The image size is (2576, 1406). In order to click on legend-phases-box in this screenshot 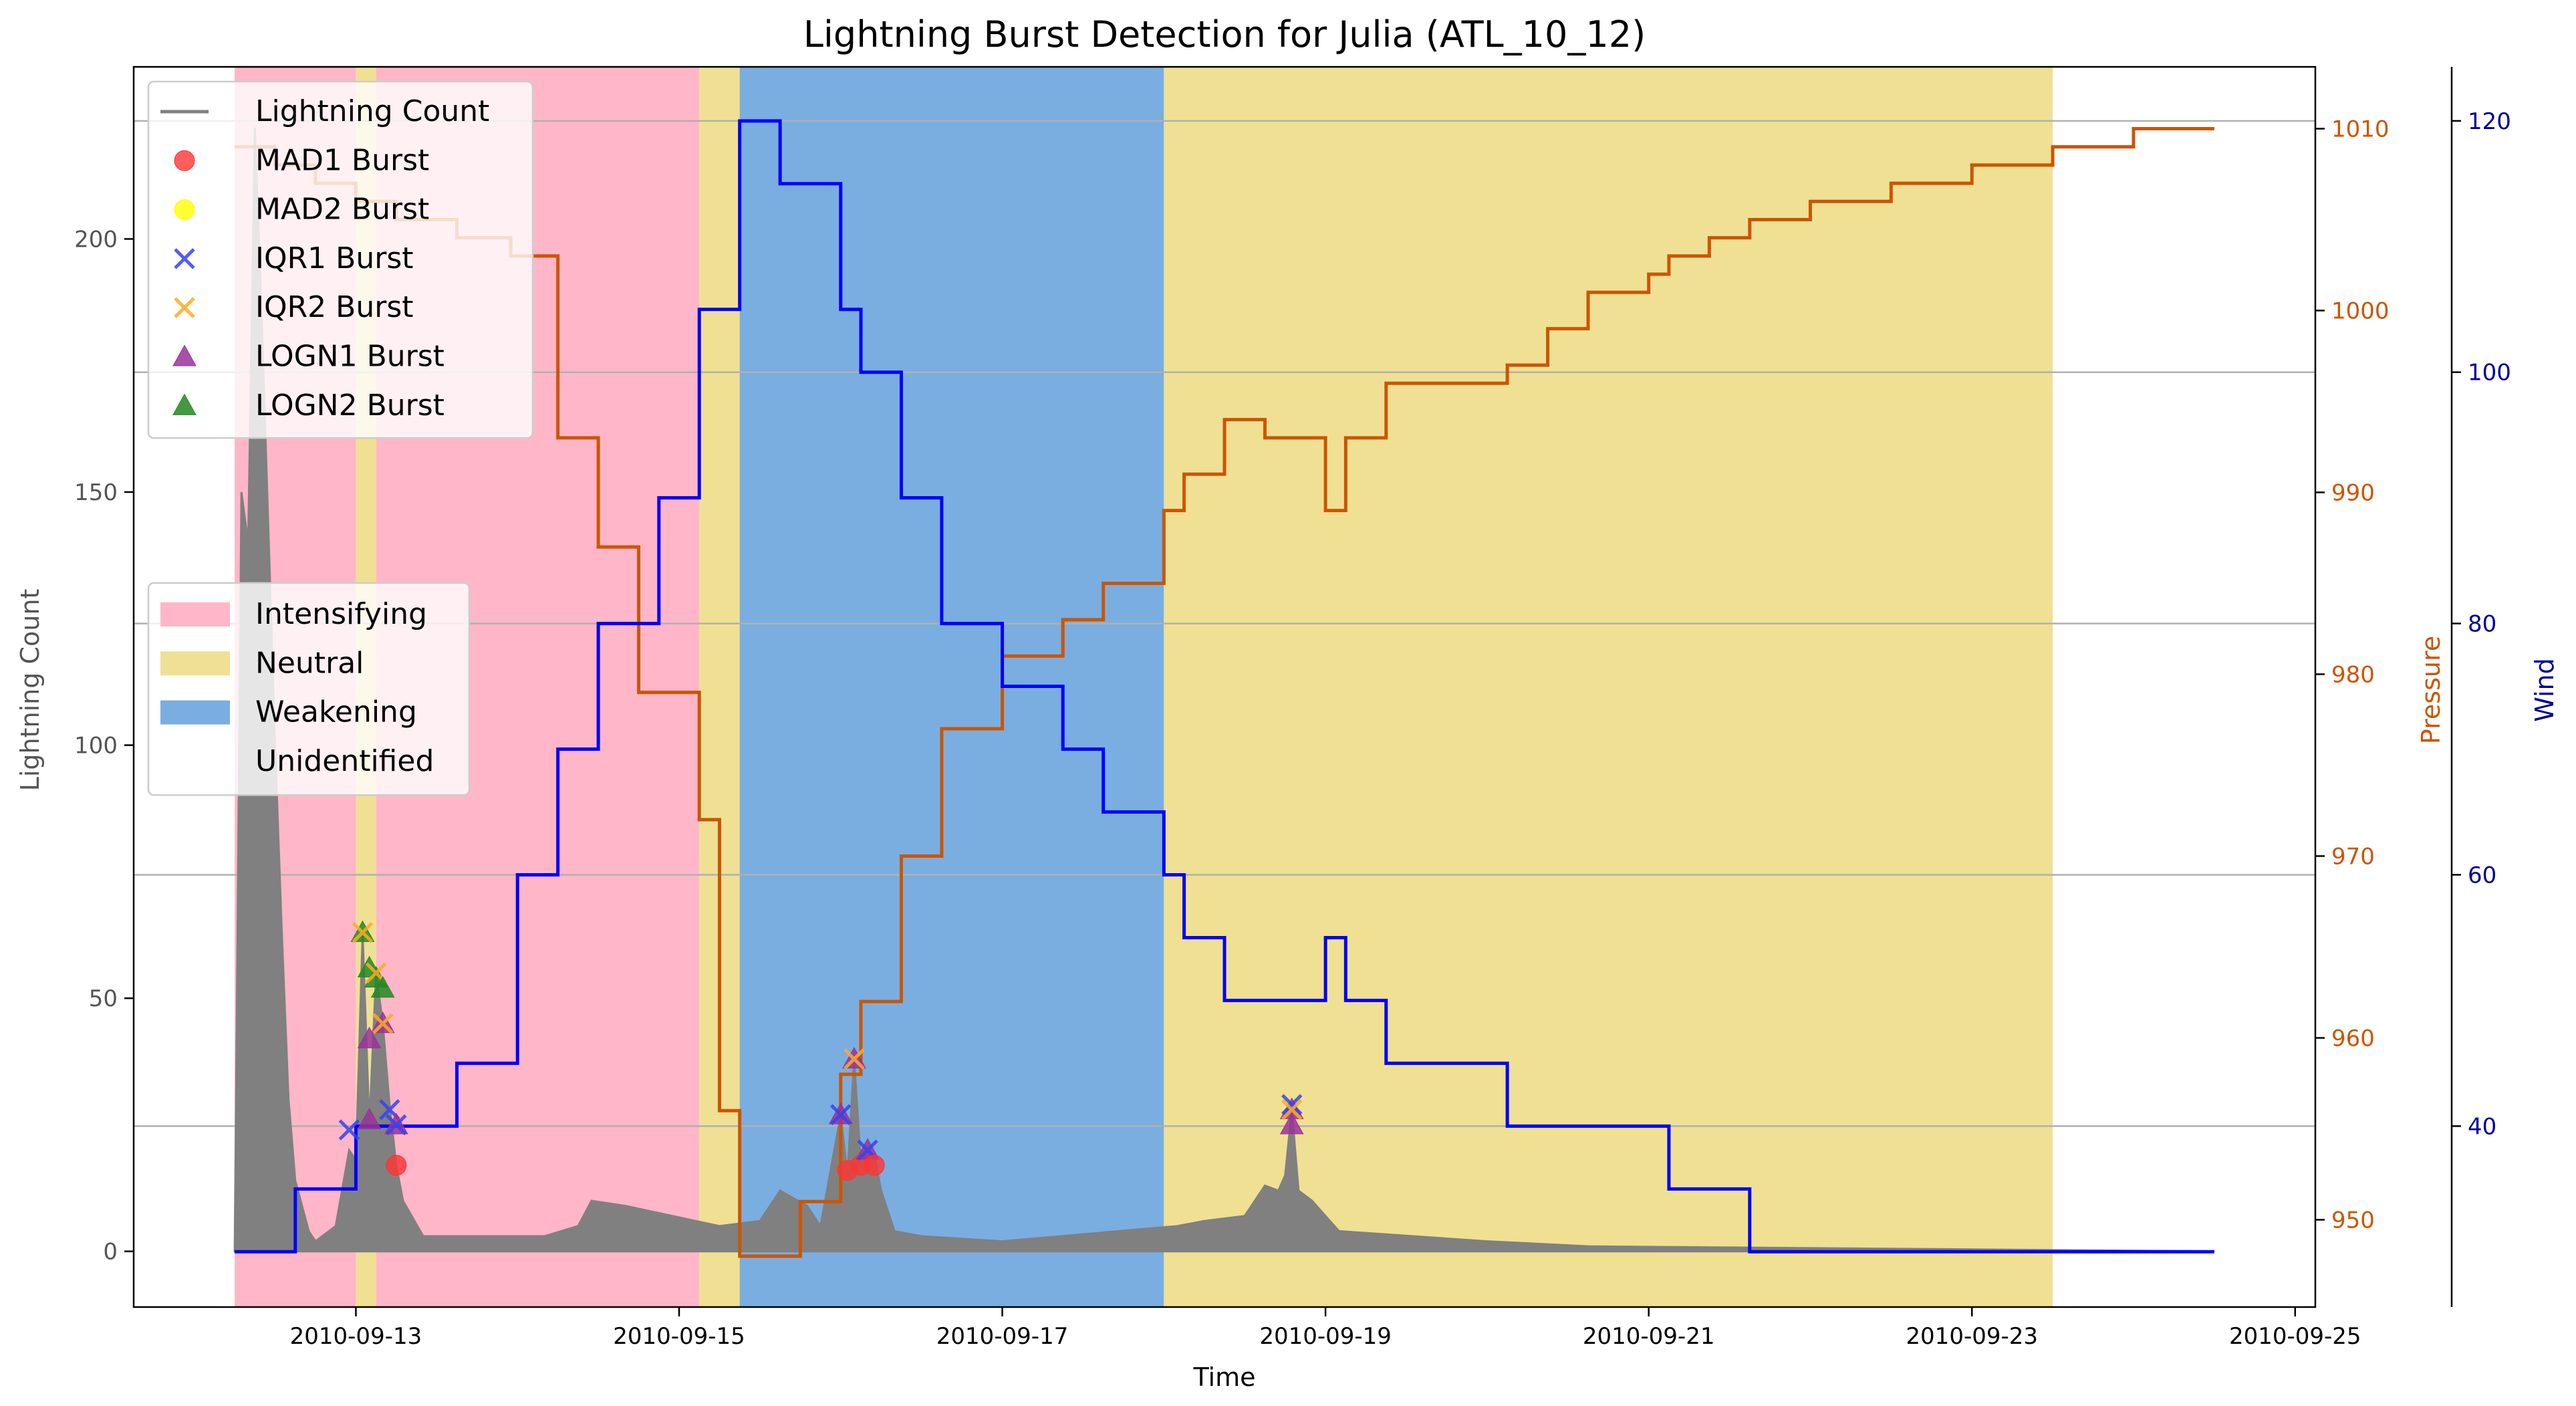, I will do `click(309, 689)`.